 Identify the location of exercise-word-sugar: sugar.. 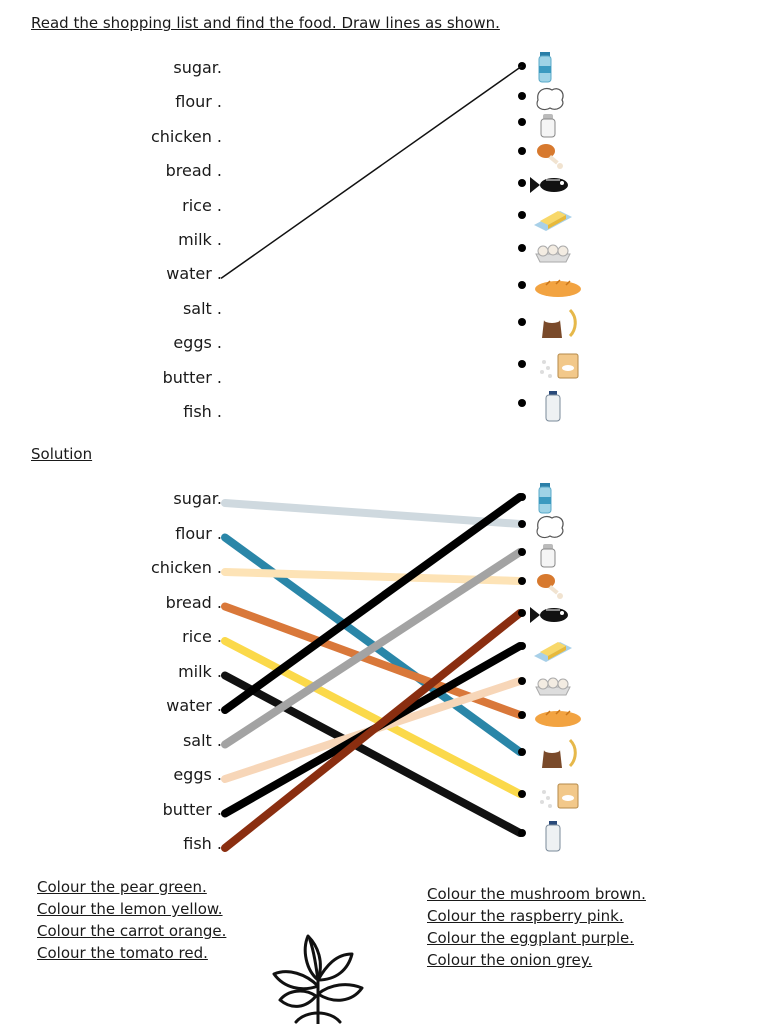
(197, 67).